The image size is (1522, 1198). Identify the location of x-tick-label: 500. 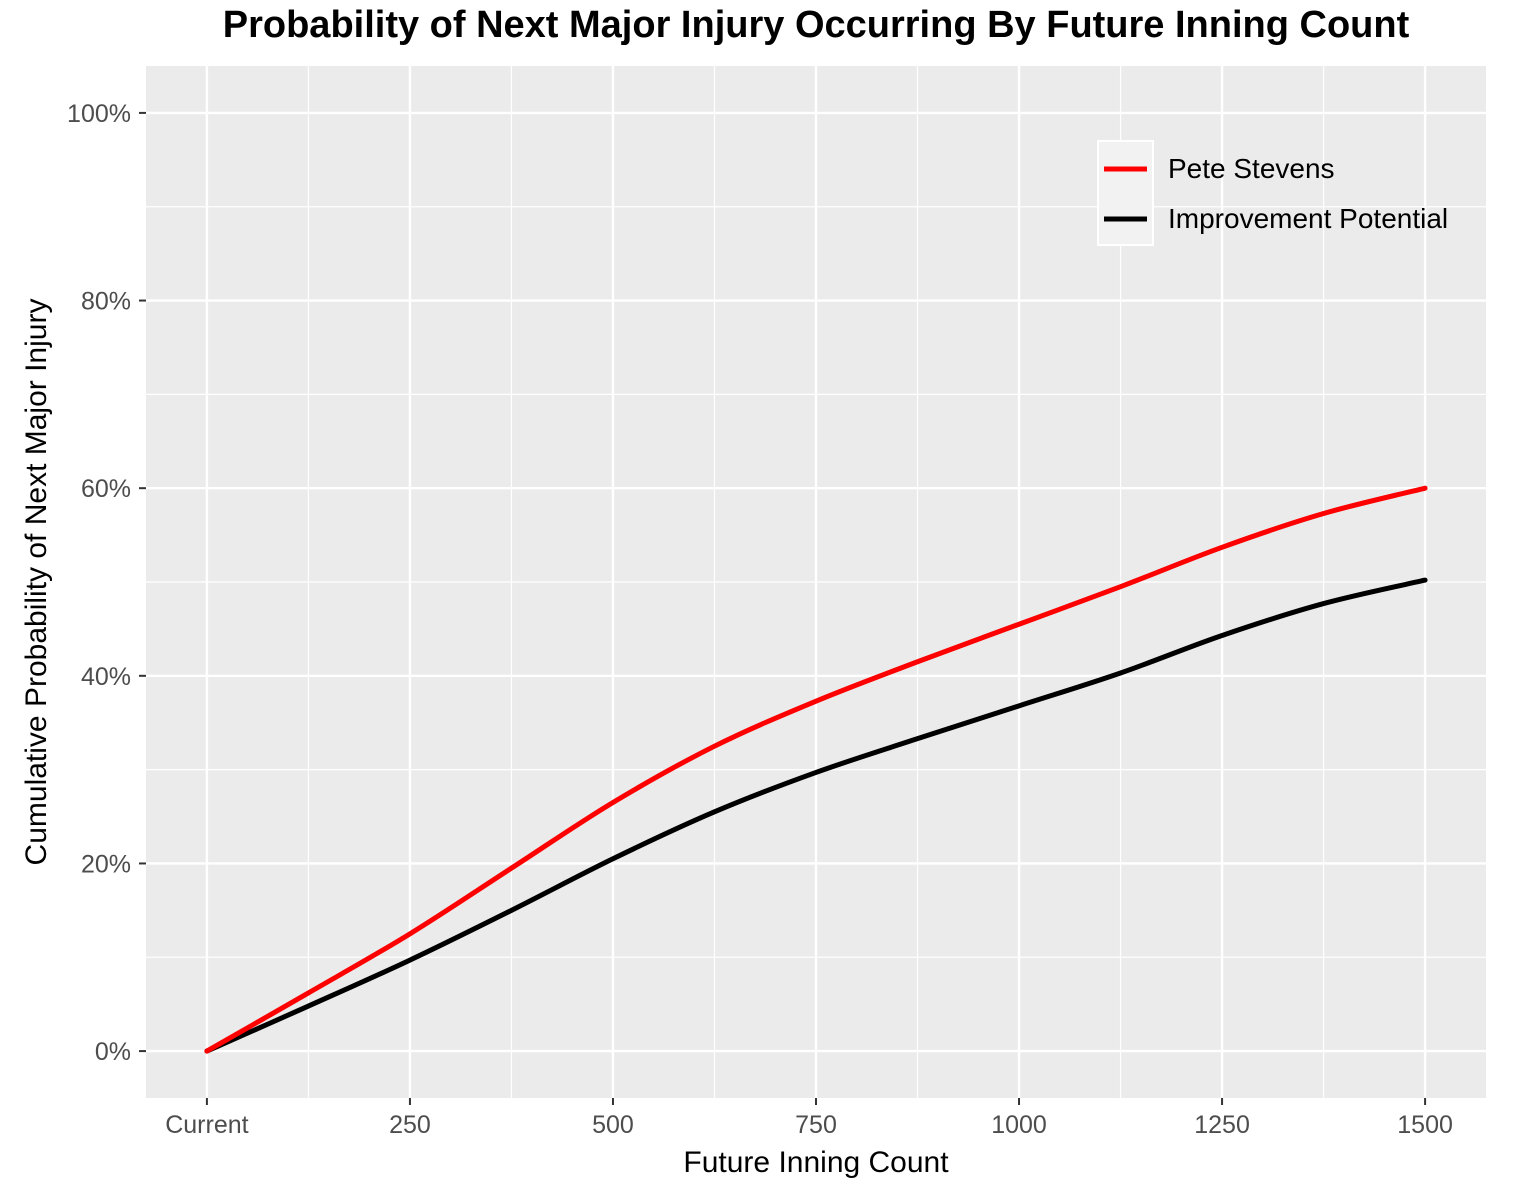
(613, 1125).